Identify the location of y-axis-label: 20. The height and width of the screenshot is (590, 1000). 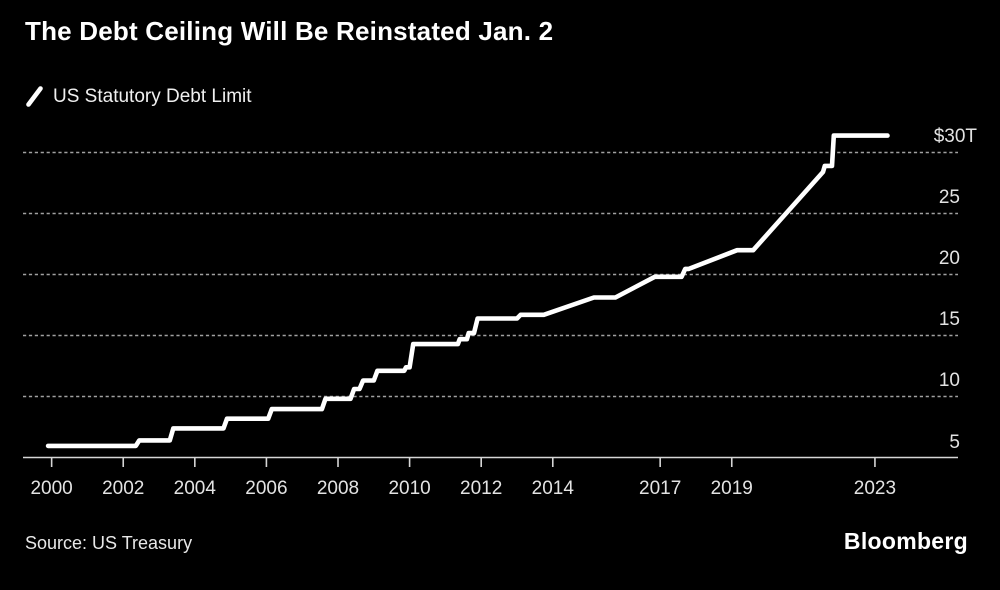
(949, 259).